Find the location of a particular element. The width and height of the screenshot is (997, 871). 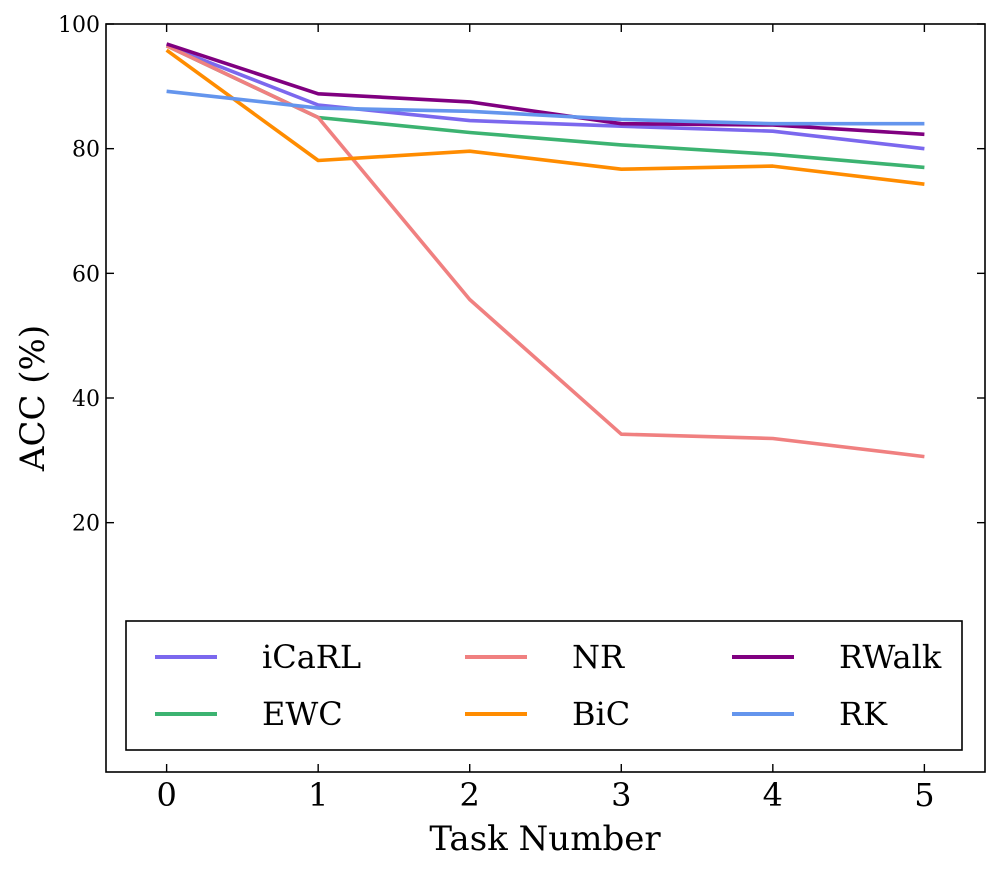

legend-label-rk: RK is located at coordinates (863, 714).